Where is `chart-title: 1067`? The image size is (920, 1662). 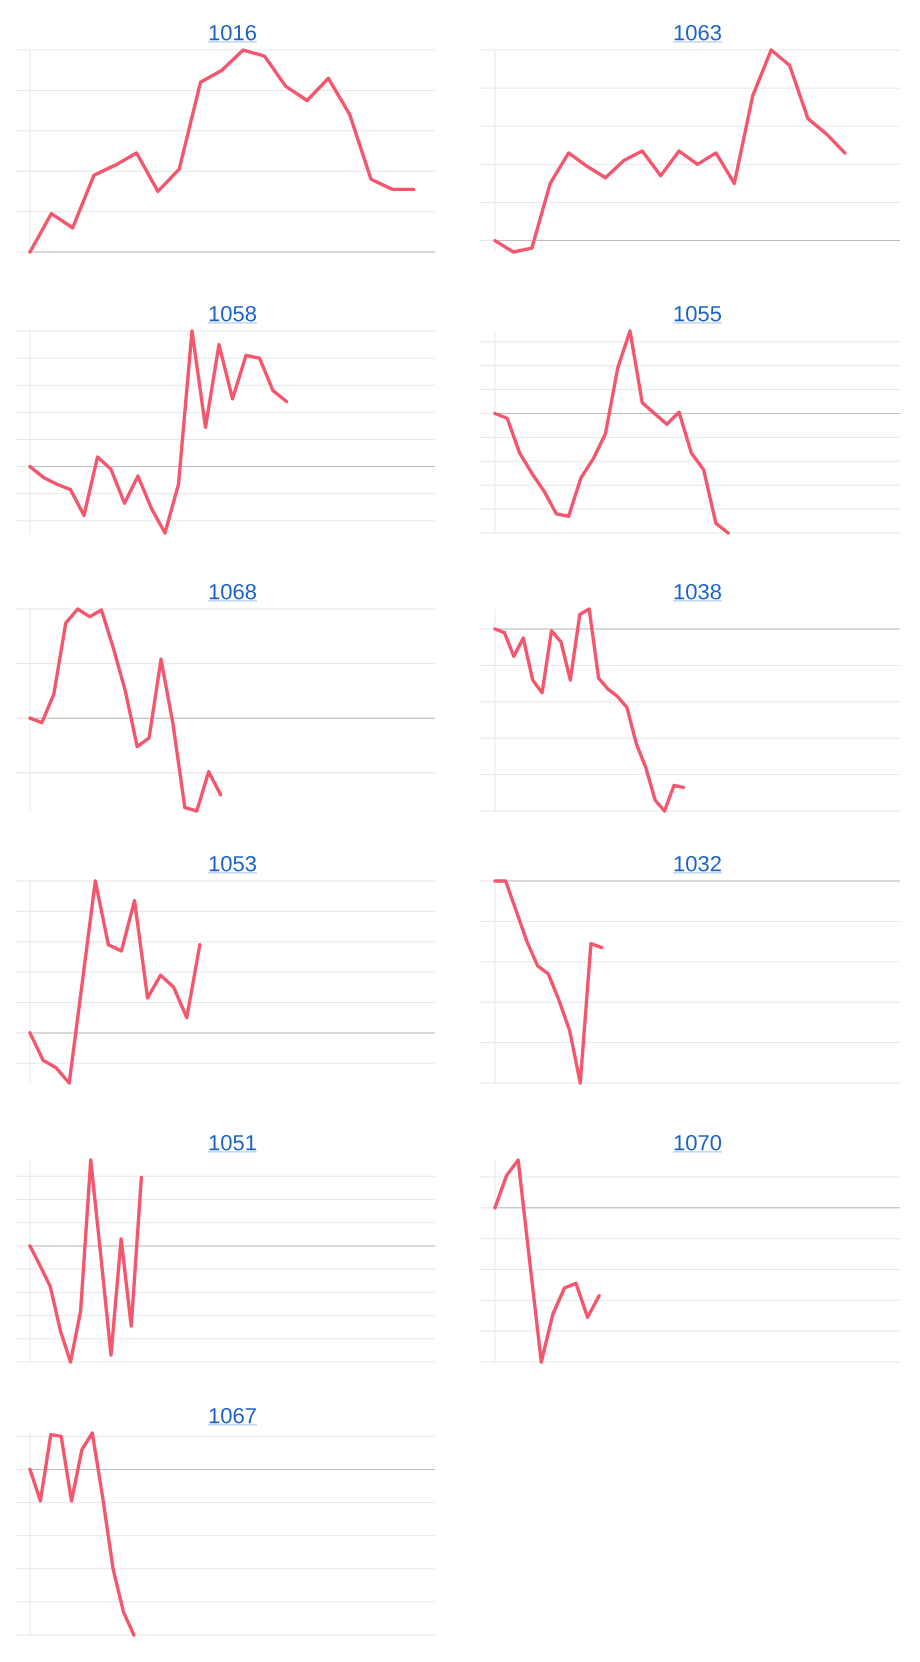 chart-title: 1067 is located at coordinates (232, 1415).